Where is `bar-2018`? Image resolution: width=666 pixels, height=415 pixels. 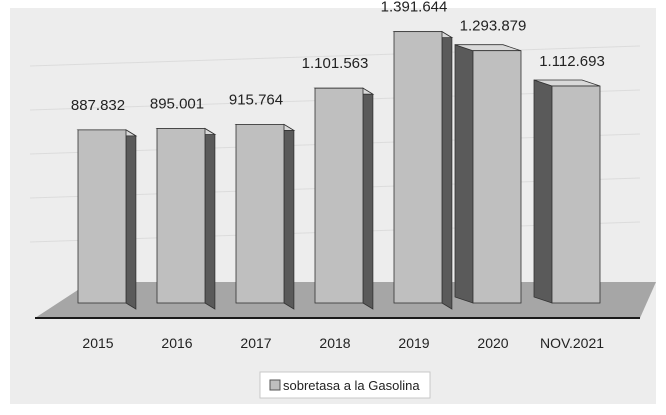 bar-2018 is located at coordinates (344, 198).